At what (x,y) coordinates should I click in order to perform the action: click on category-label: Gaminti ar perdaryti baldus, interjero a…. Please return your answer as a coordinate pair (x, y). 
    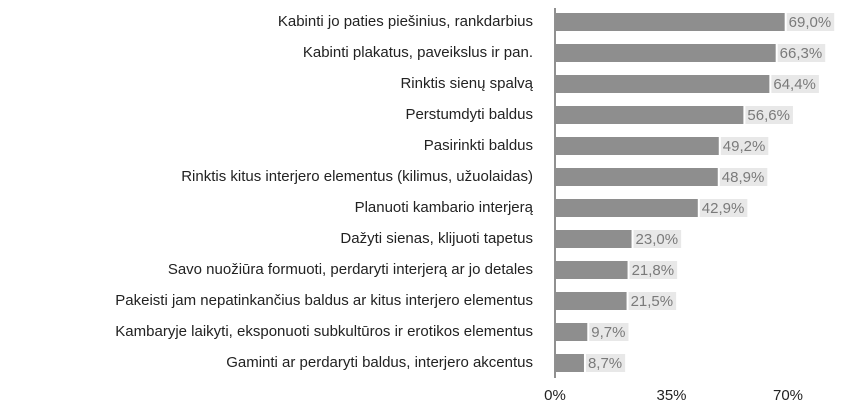
    Looking at the image, I should click on (379, 362).